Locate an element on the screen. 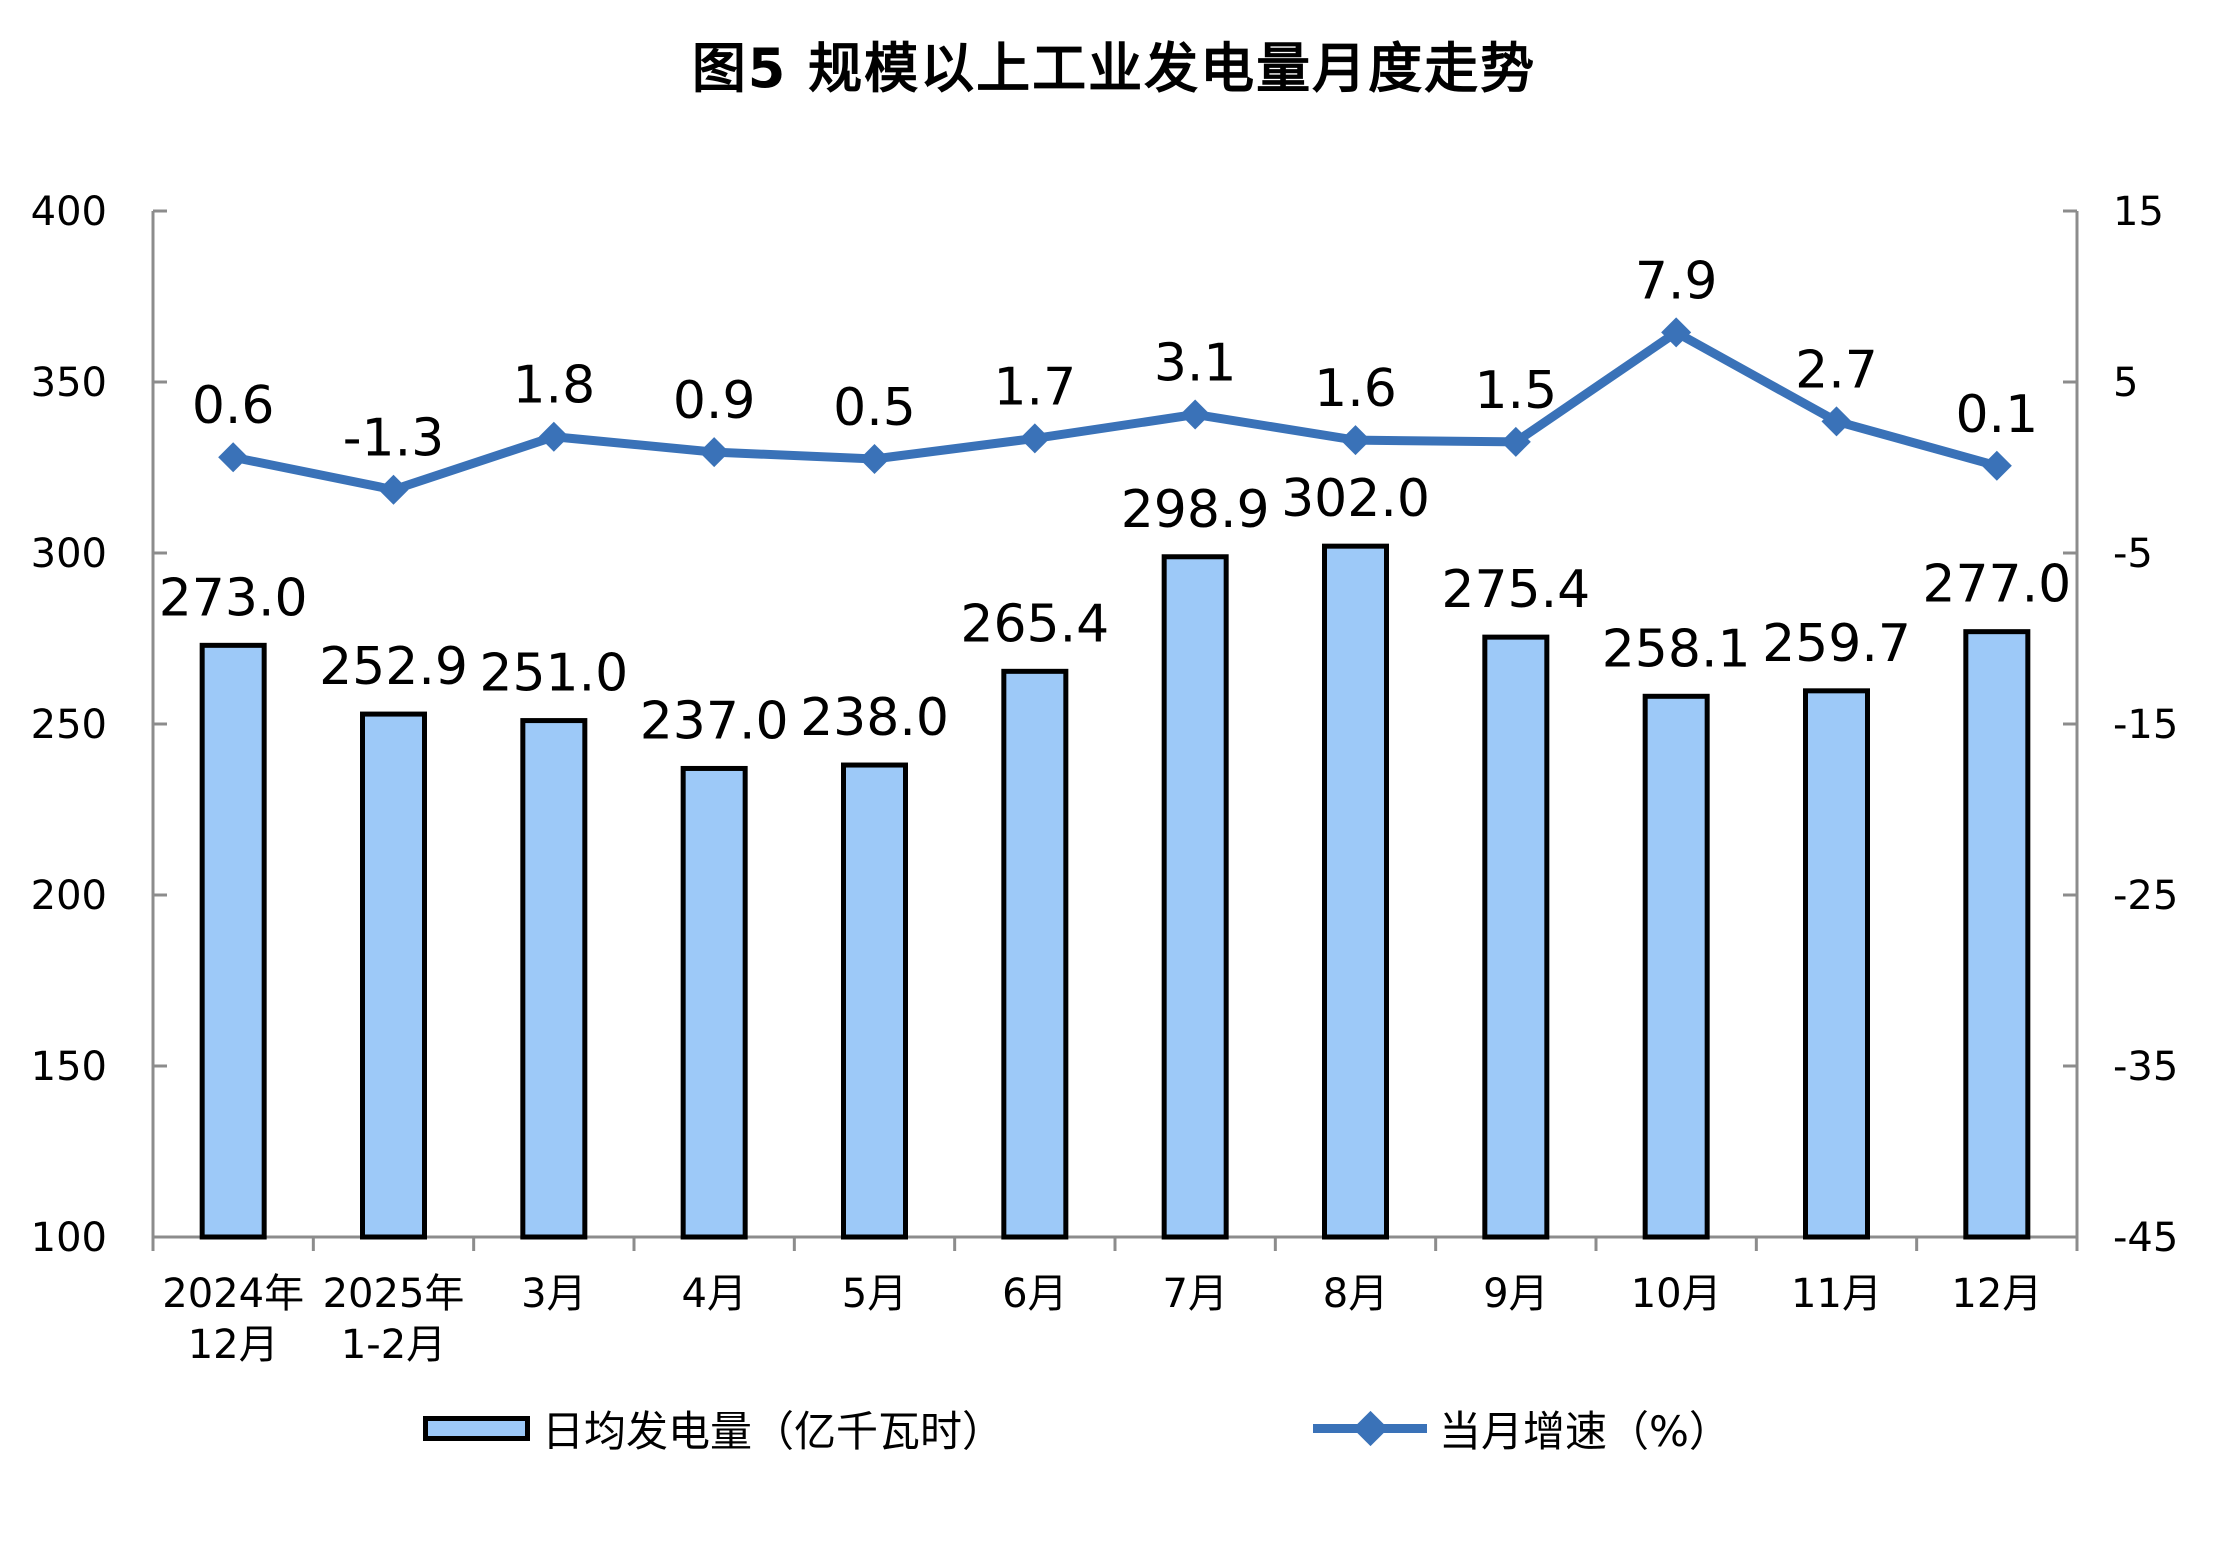 Image resolution: width=2228 pixels, height=1556 pixels. bar-value-label: 251.0 is located at coordinates (553, 674).